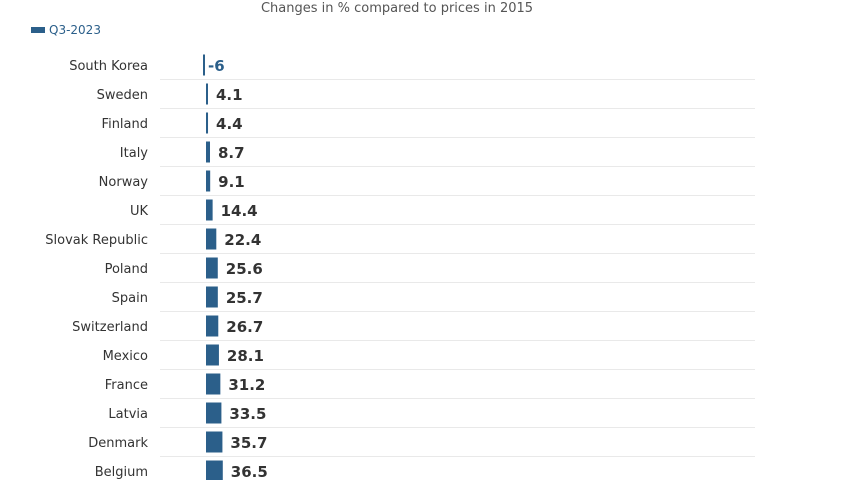 The height and width of the screenshot is (480, 850). I want to click on category-label: Poland, so click(126, 269).